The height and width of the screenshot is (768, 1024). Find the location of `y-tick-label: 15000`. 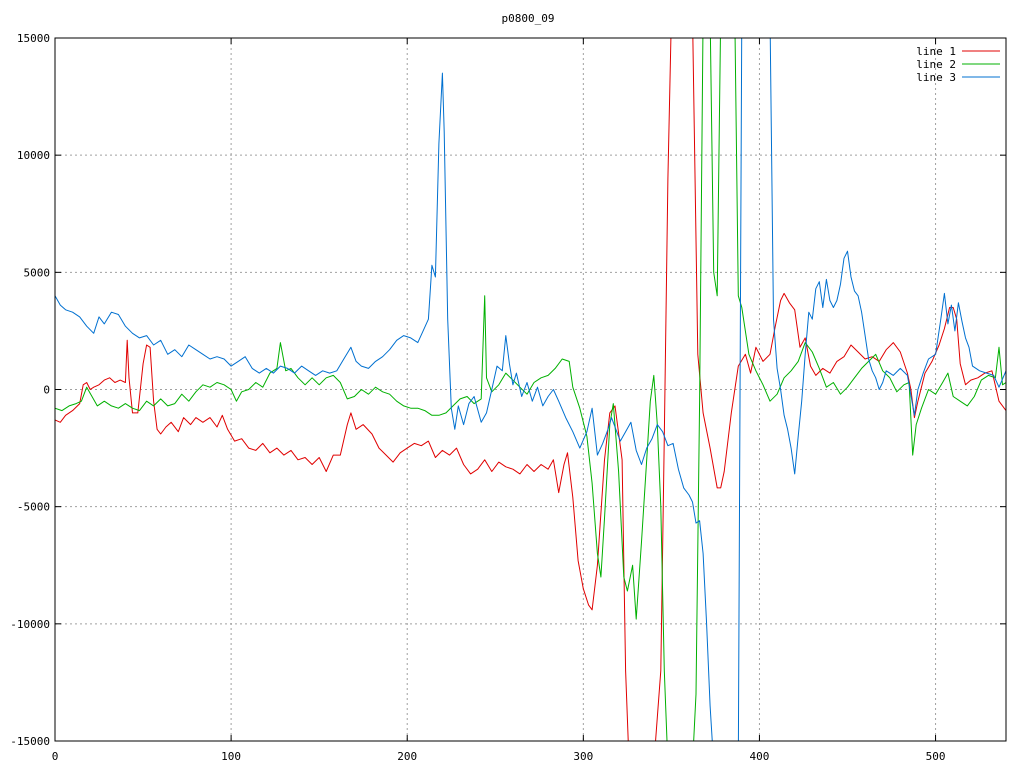

y-tick-label: 15000 is located at coordinates (33, 38).